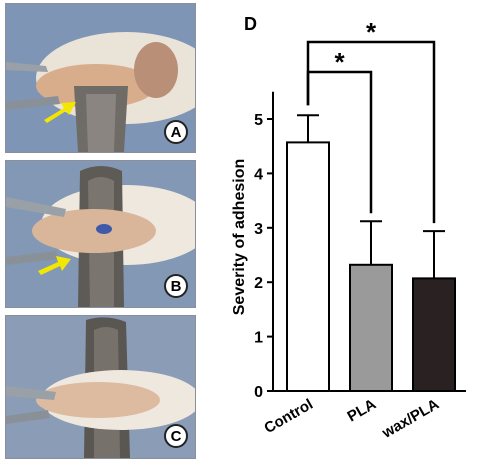 The height and width of the screenshot is (464, 488). I want to click on arrow-icon-a, so click(60, 112).